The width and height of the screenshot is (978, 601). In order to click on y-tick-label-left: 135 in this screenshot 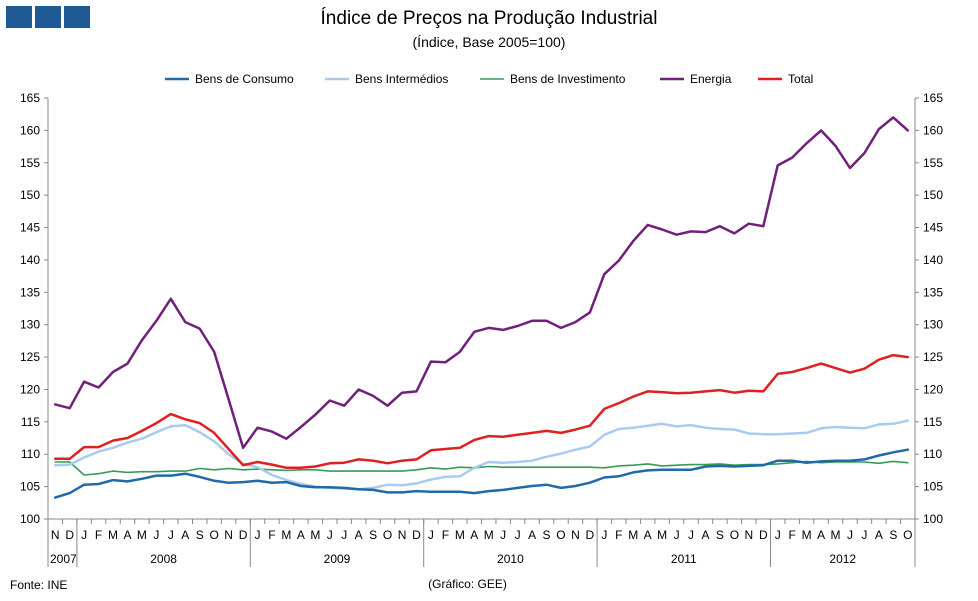, I will do `click(30, 292)`.